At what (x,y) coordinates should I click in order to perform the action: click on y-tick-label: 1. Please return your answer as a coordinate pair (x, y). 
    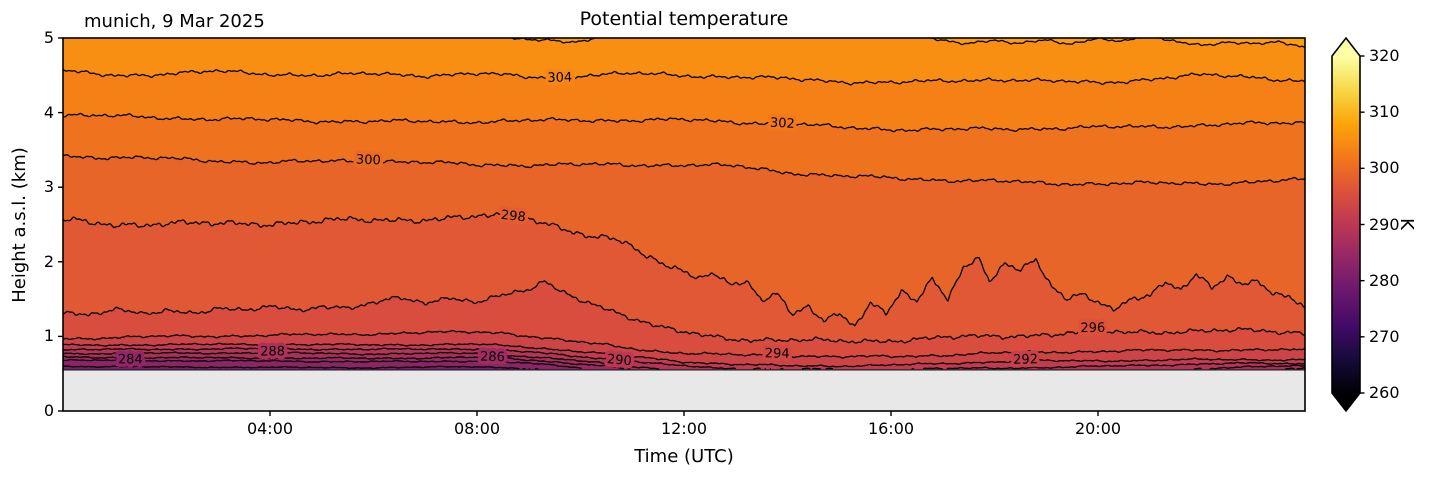
    Looking at the image, I should click on (48, 336).